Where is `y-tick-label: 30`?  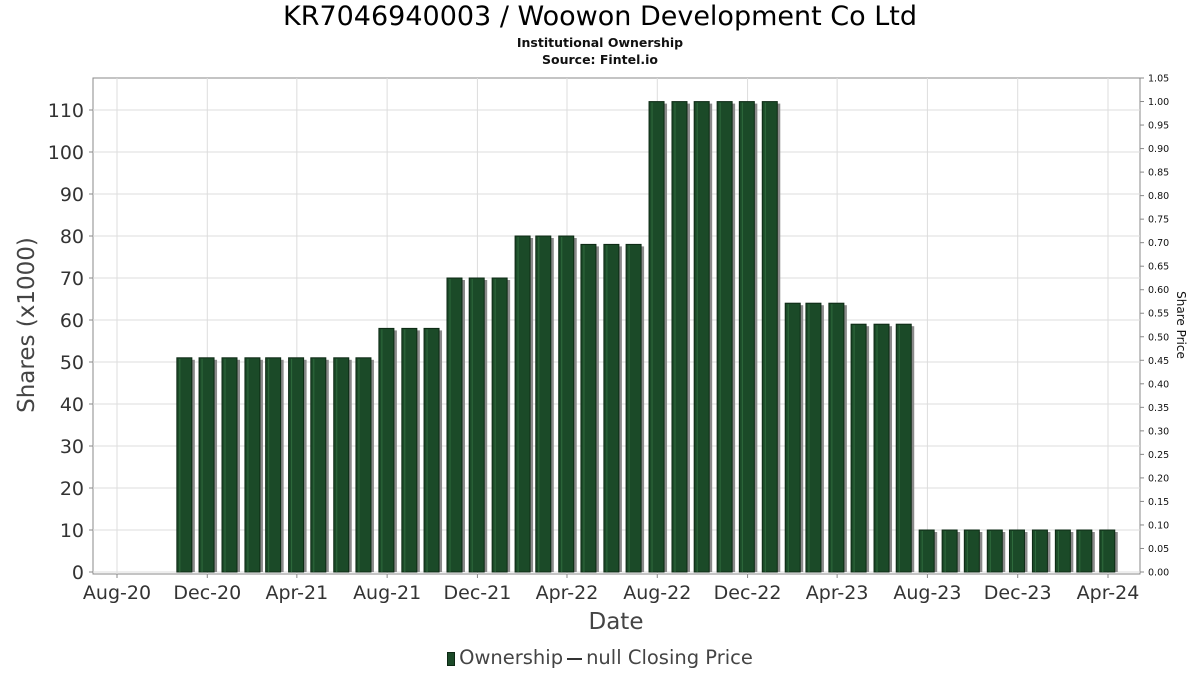
y-tick-label: 30 is located at coordinates (72, 447).